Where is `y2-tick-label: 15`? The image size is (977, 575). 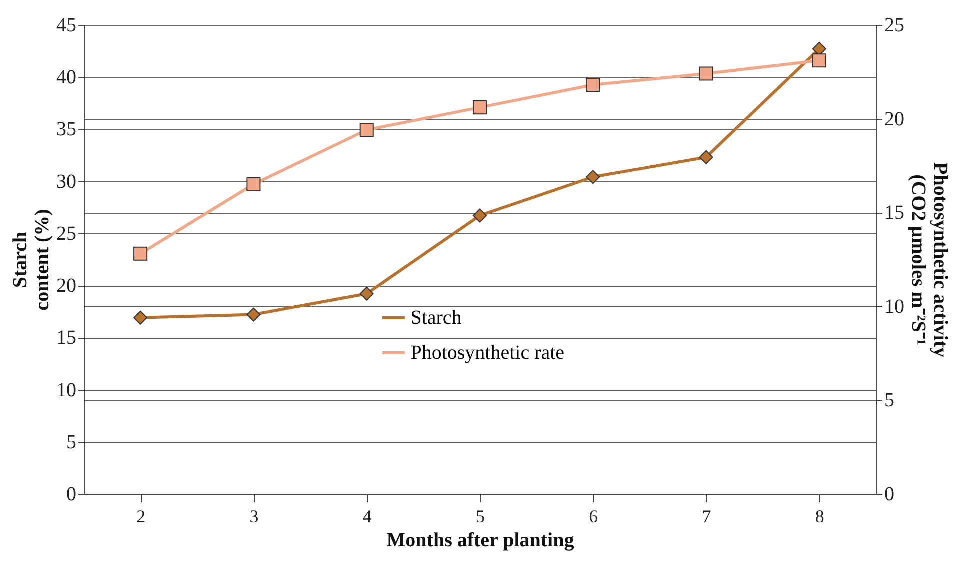 y2-tick-label: 15 is located at coordinates (894, 213).